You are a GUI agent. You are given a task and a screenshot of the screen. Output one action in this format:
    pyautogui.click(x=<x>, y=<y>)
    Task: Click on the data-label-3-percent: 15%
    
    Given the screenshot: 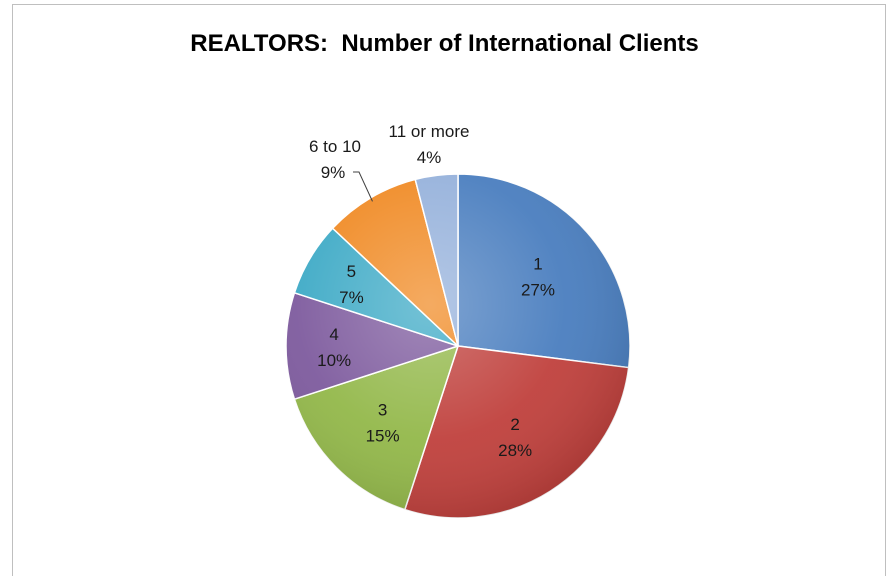 What is the action you would take?
    pyautogui.click(x=383, y=435)
    